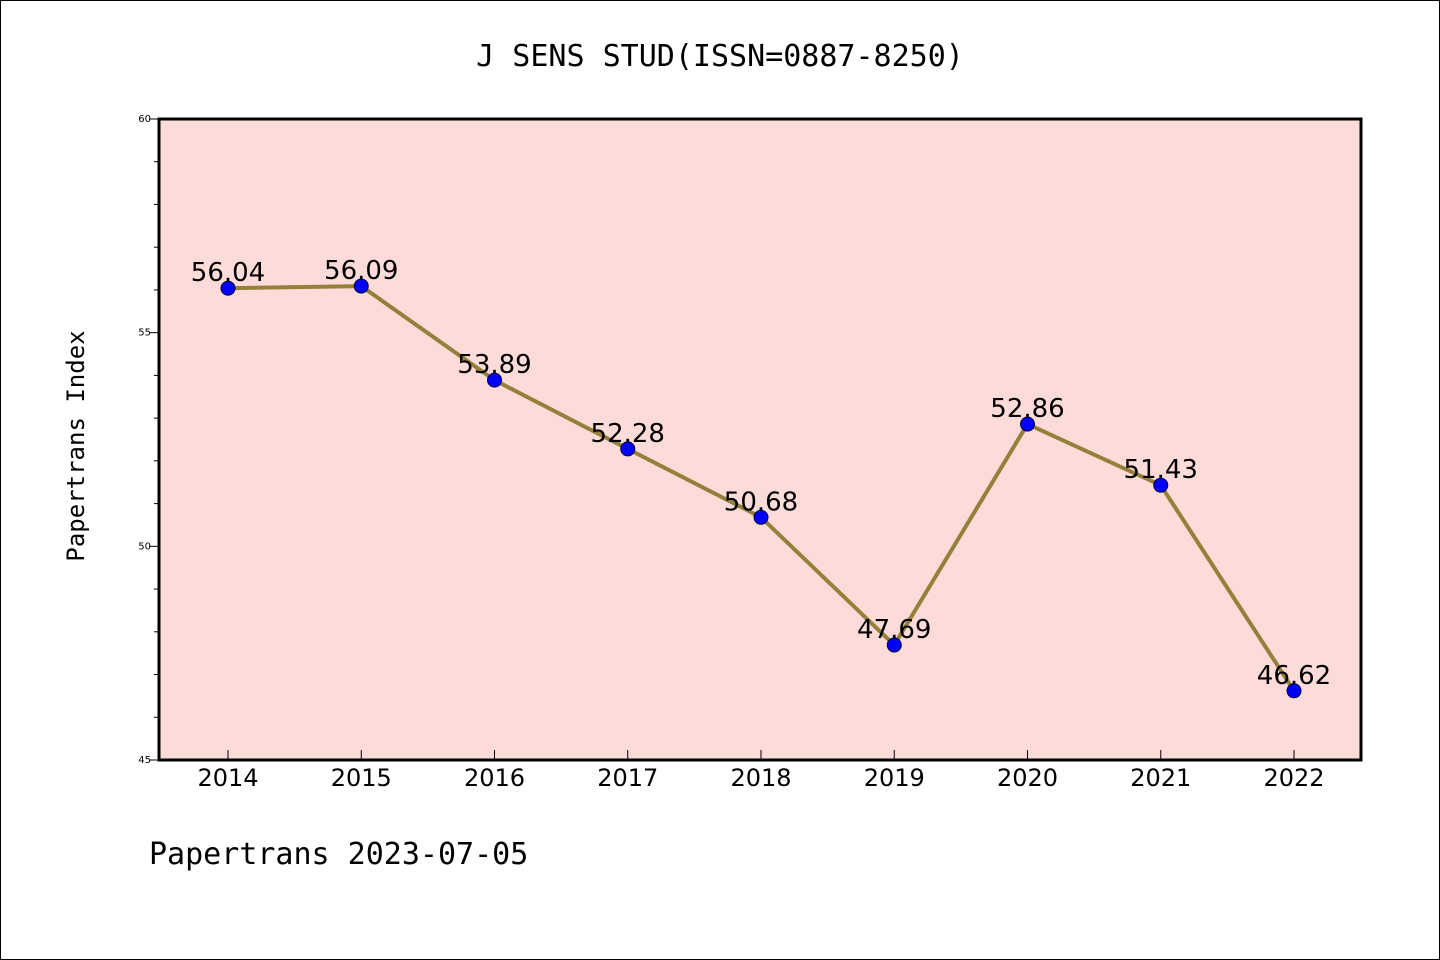 The height and width of the screenshot is (960, 1440). I want to click on y-tick-label: 55, so click(144, 333).